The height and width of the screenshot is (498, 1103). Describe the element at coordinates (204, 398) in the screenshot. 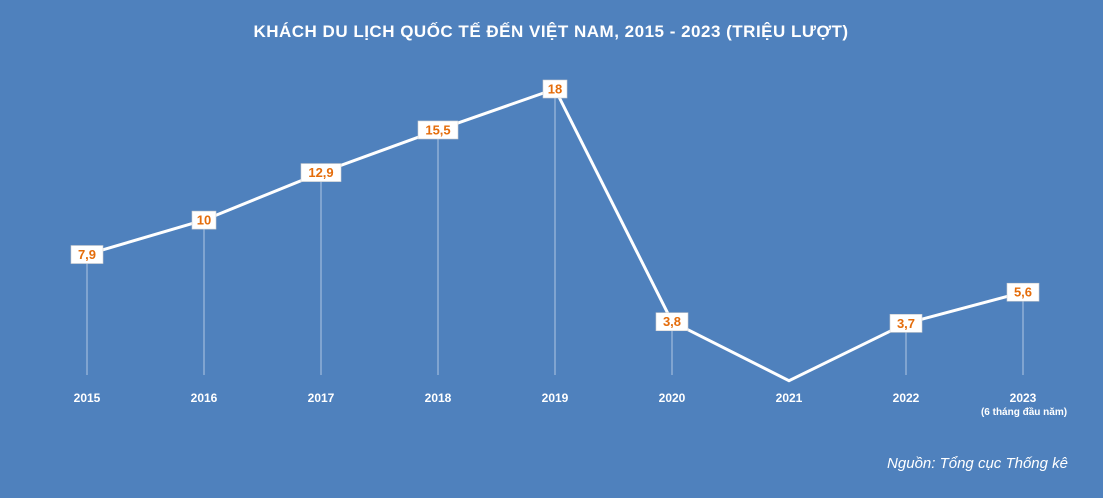

I see `x-tick-2016: 2016` at that location.